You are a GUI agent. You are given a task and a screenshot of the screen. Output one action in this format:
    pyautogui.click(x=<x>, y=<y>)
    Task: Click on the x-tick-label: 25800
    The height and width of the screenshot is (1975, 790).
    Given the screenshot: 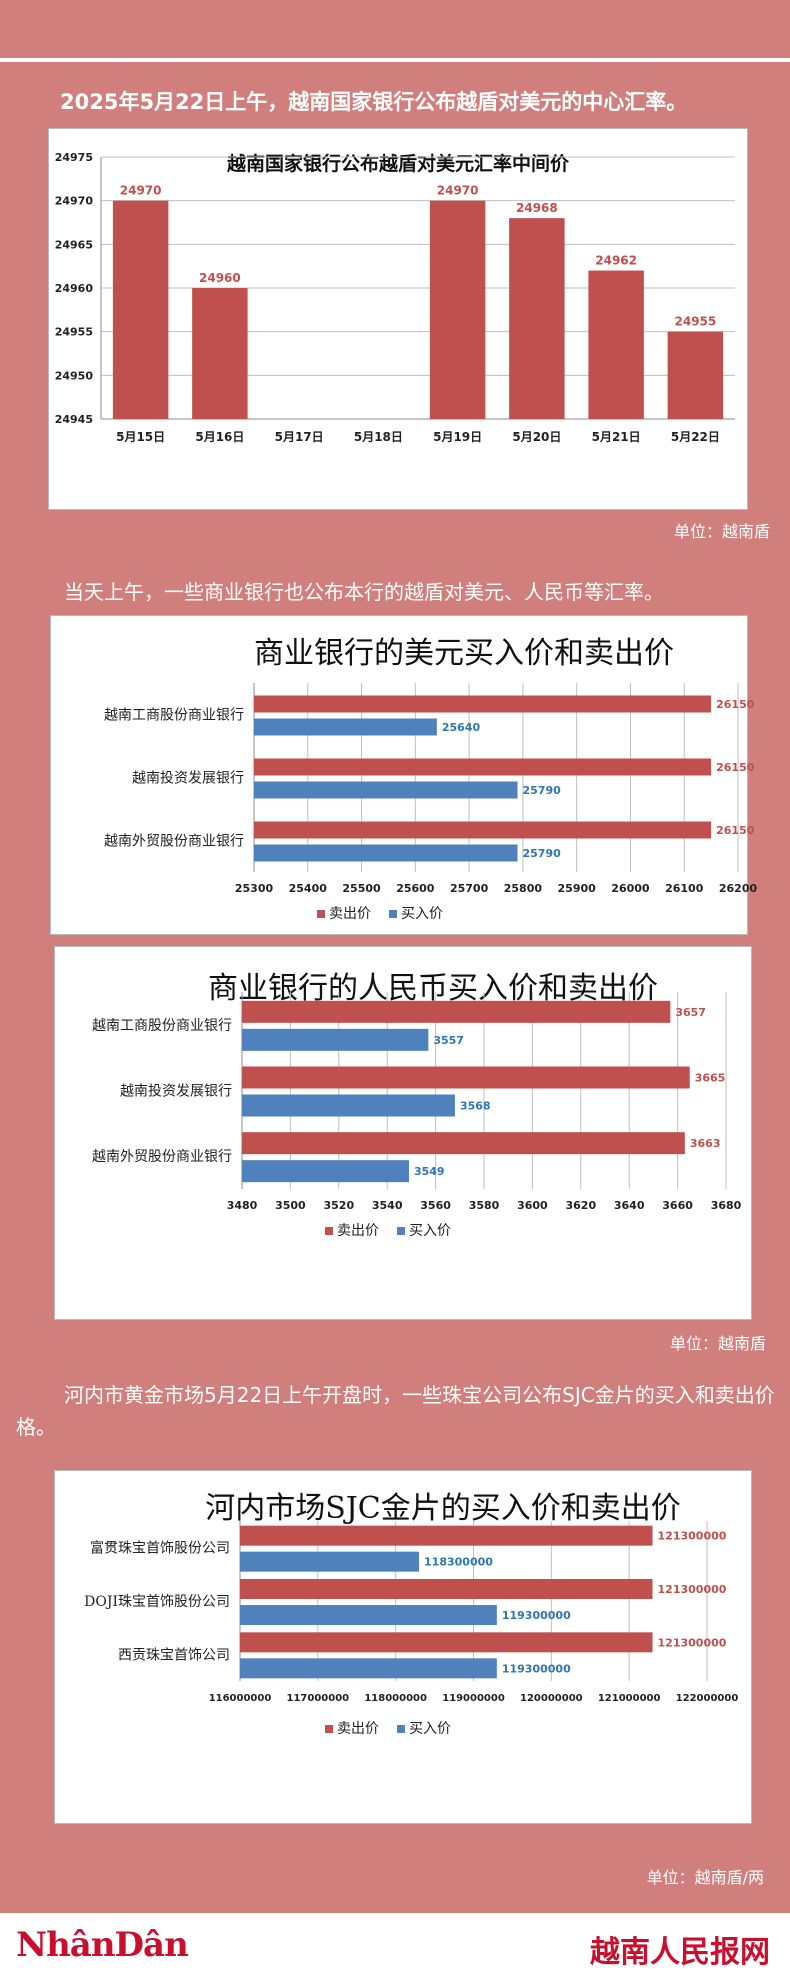 What is the action you would take?
    pyautogui.click(x=523, y=888)
    